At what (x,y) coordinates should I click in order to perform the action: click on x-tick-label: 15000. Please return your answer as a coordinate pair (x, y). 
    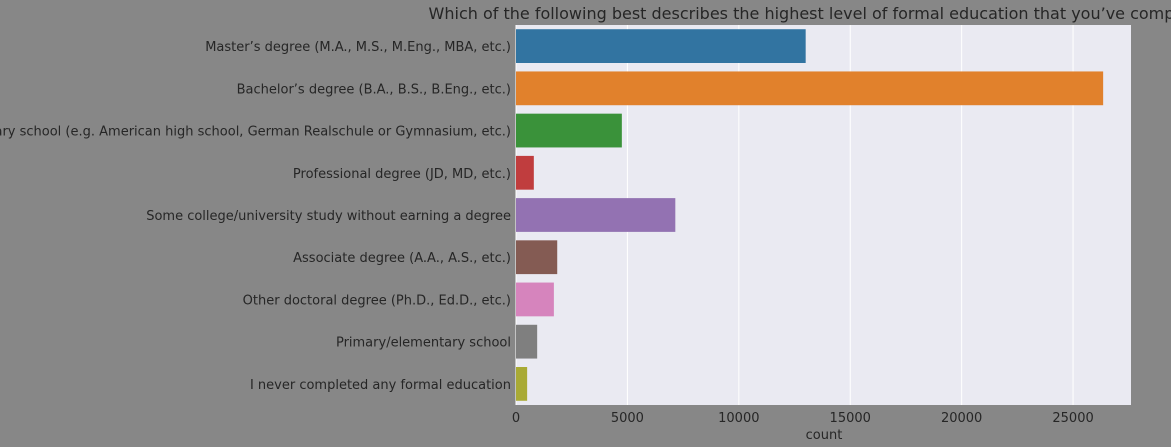
    Looking at the image, I should click on (850, 418).